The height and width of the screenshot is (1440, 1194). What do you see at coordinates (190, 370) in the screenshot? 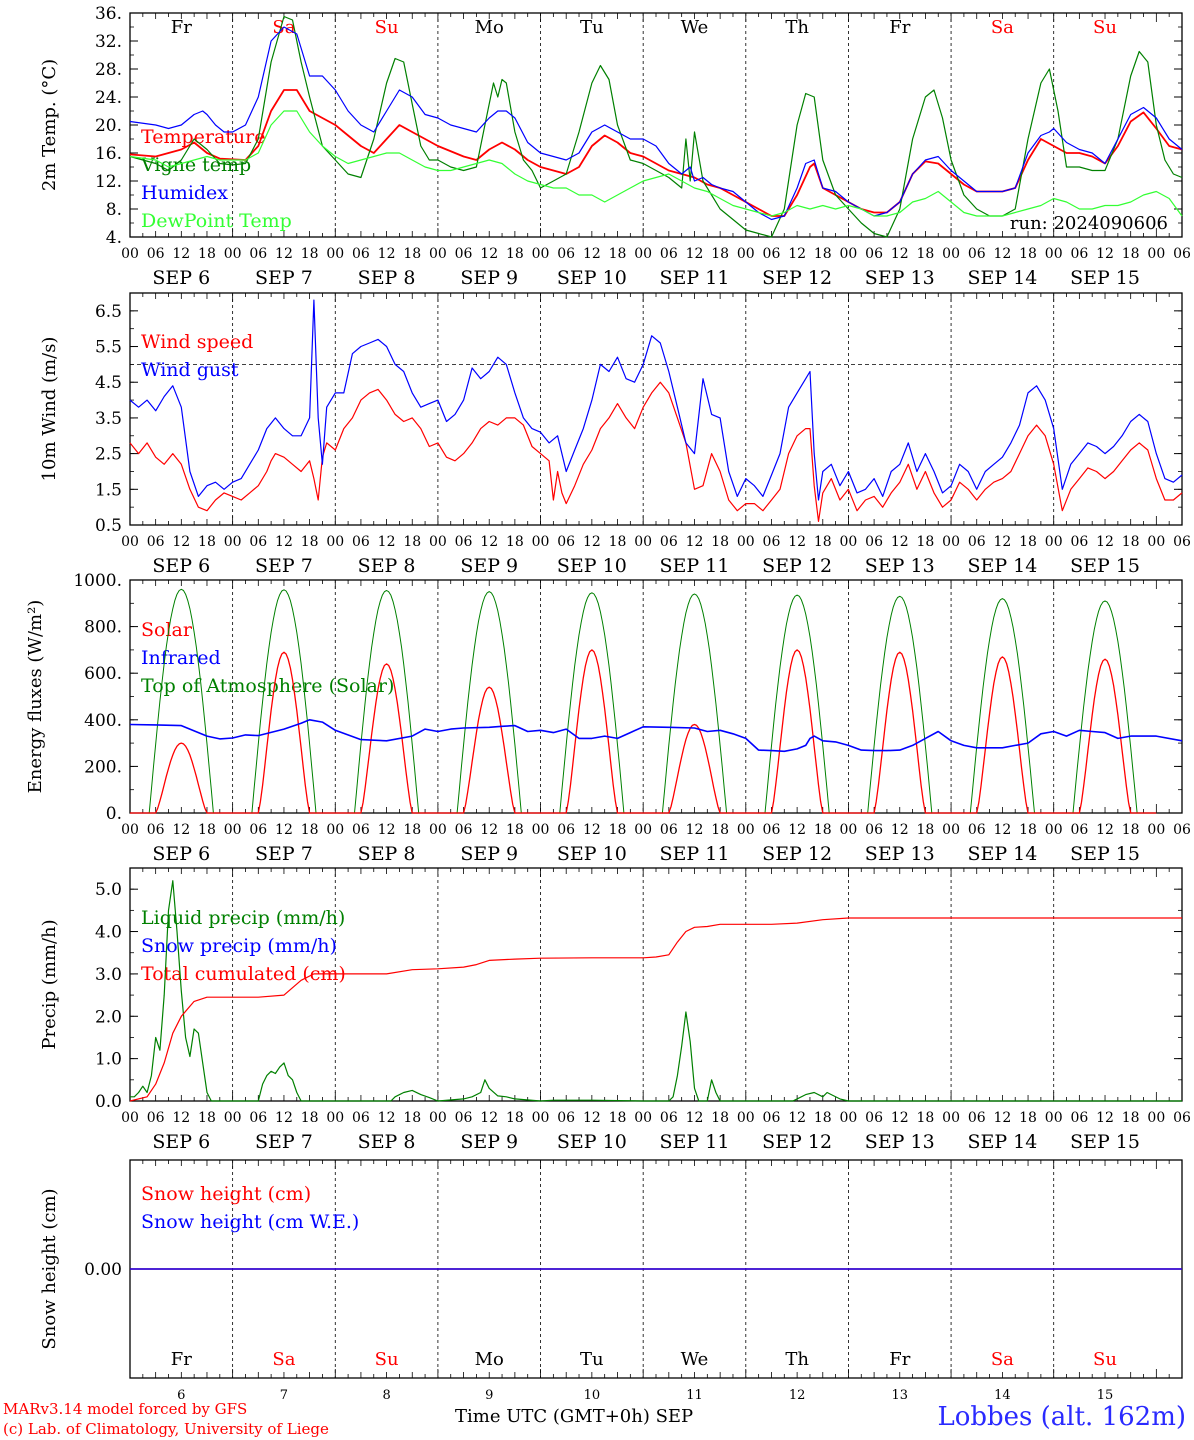
I see `legend-entry: Wind gust` at bounding box center [190, 370].